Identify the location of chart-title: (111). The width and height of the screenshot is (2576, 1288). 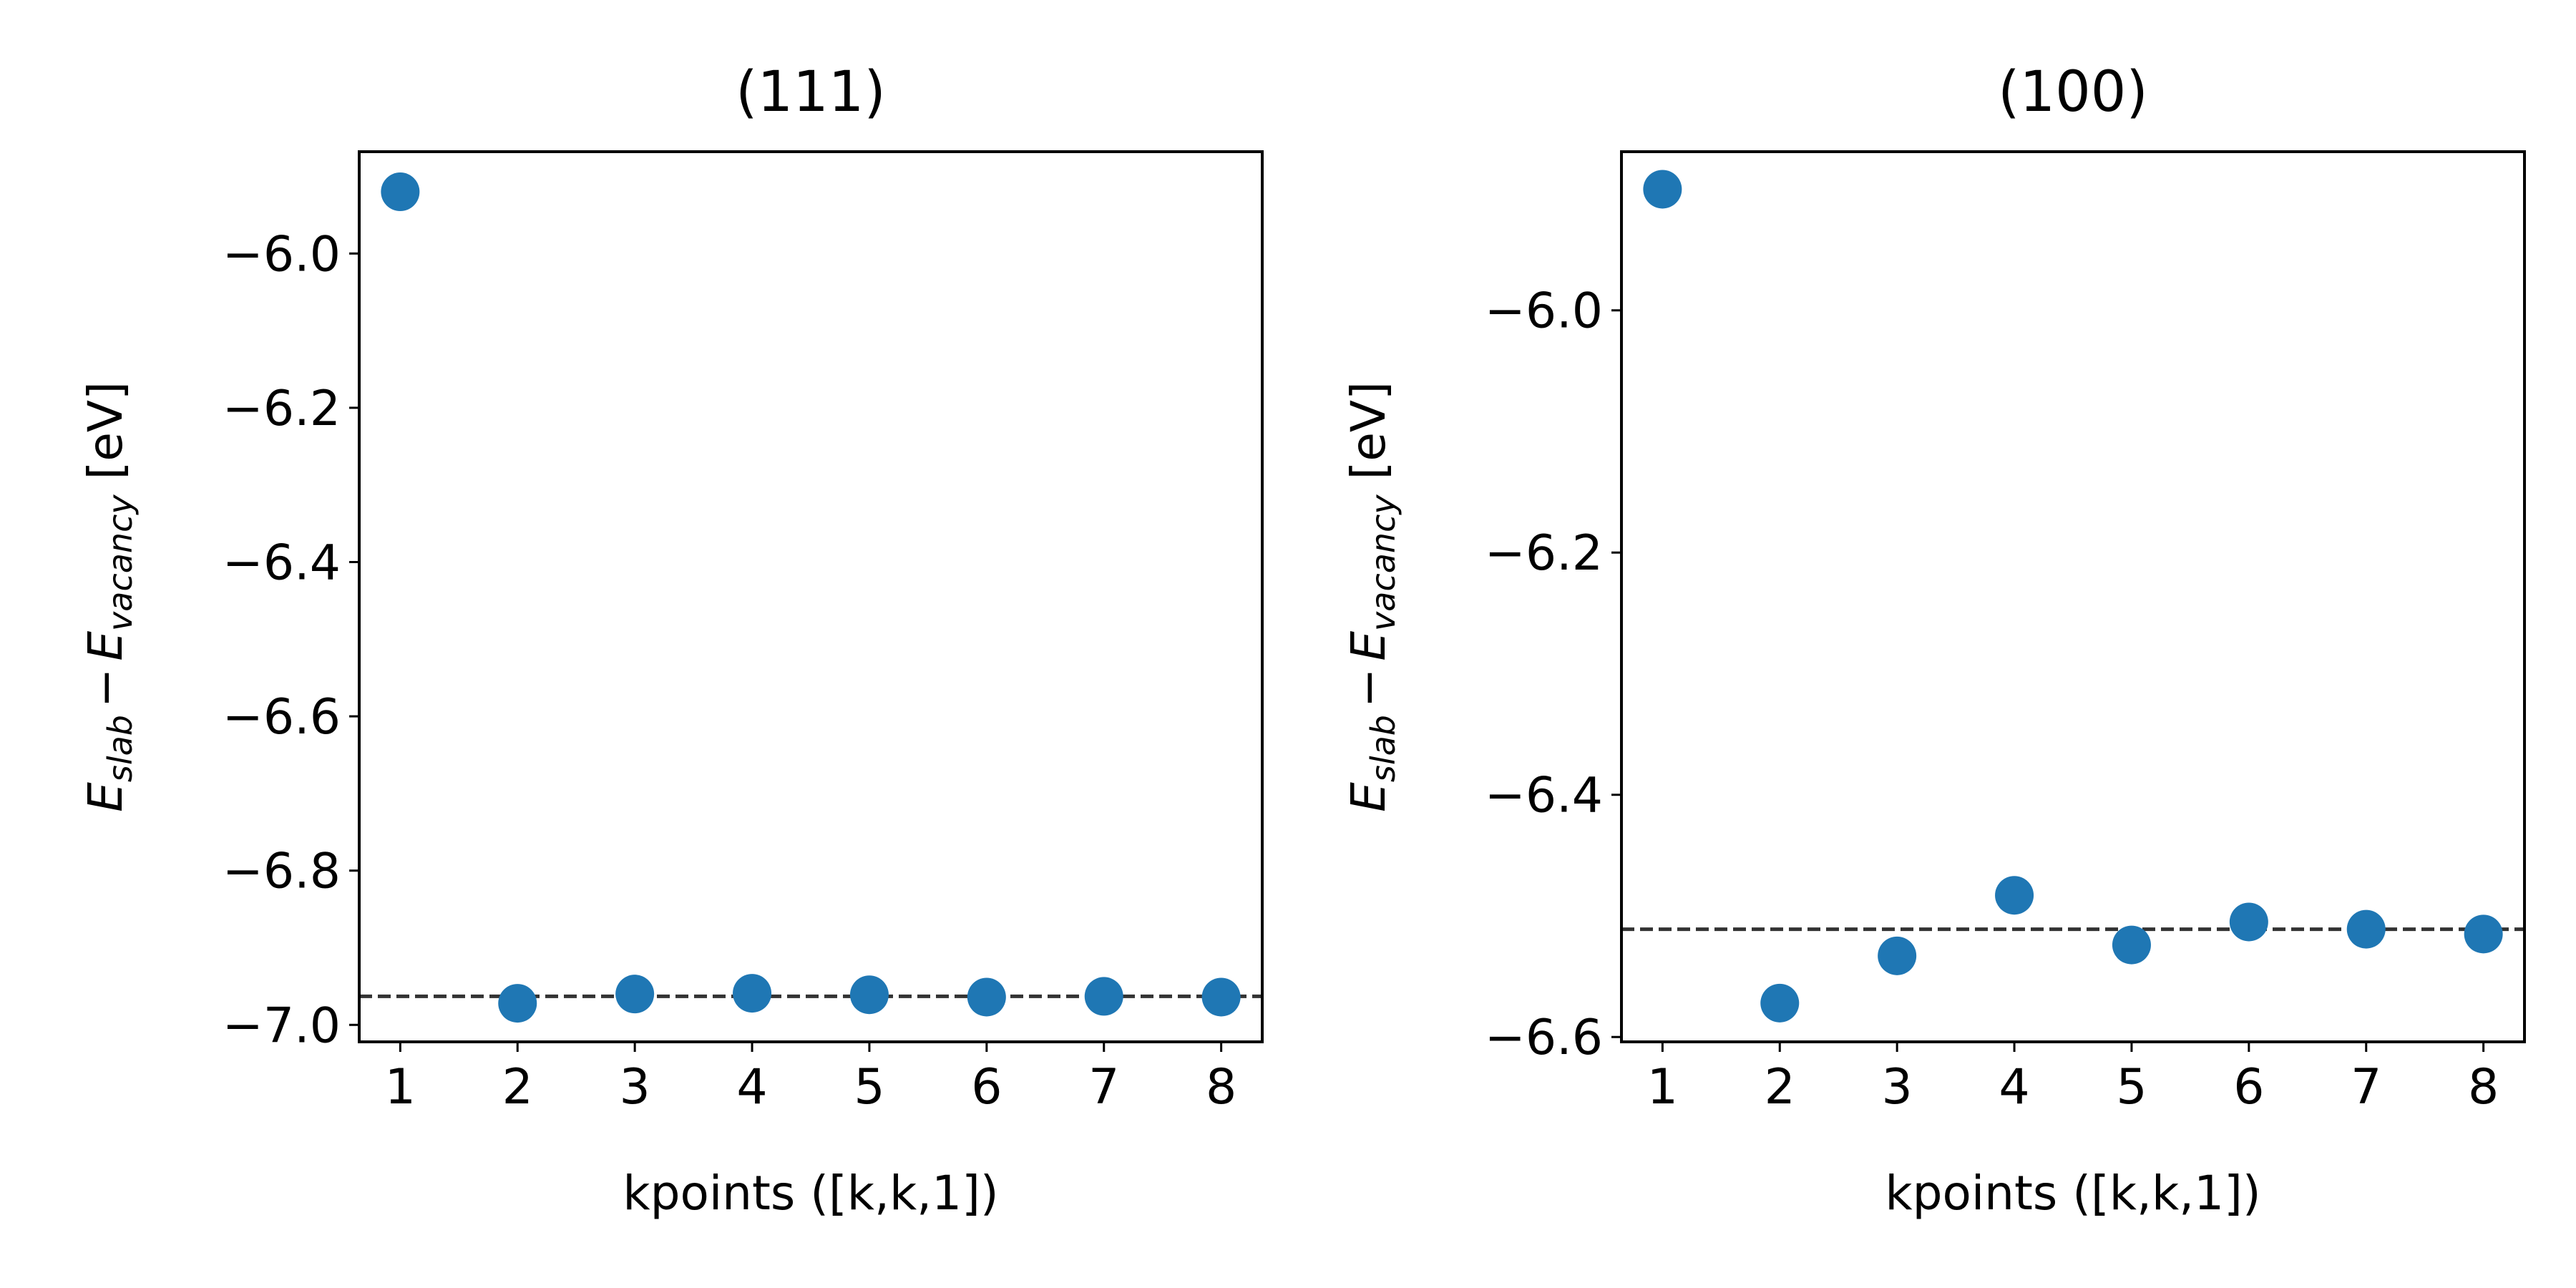
(811, 92).